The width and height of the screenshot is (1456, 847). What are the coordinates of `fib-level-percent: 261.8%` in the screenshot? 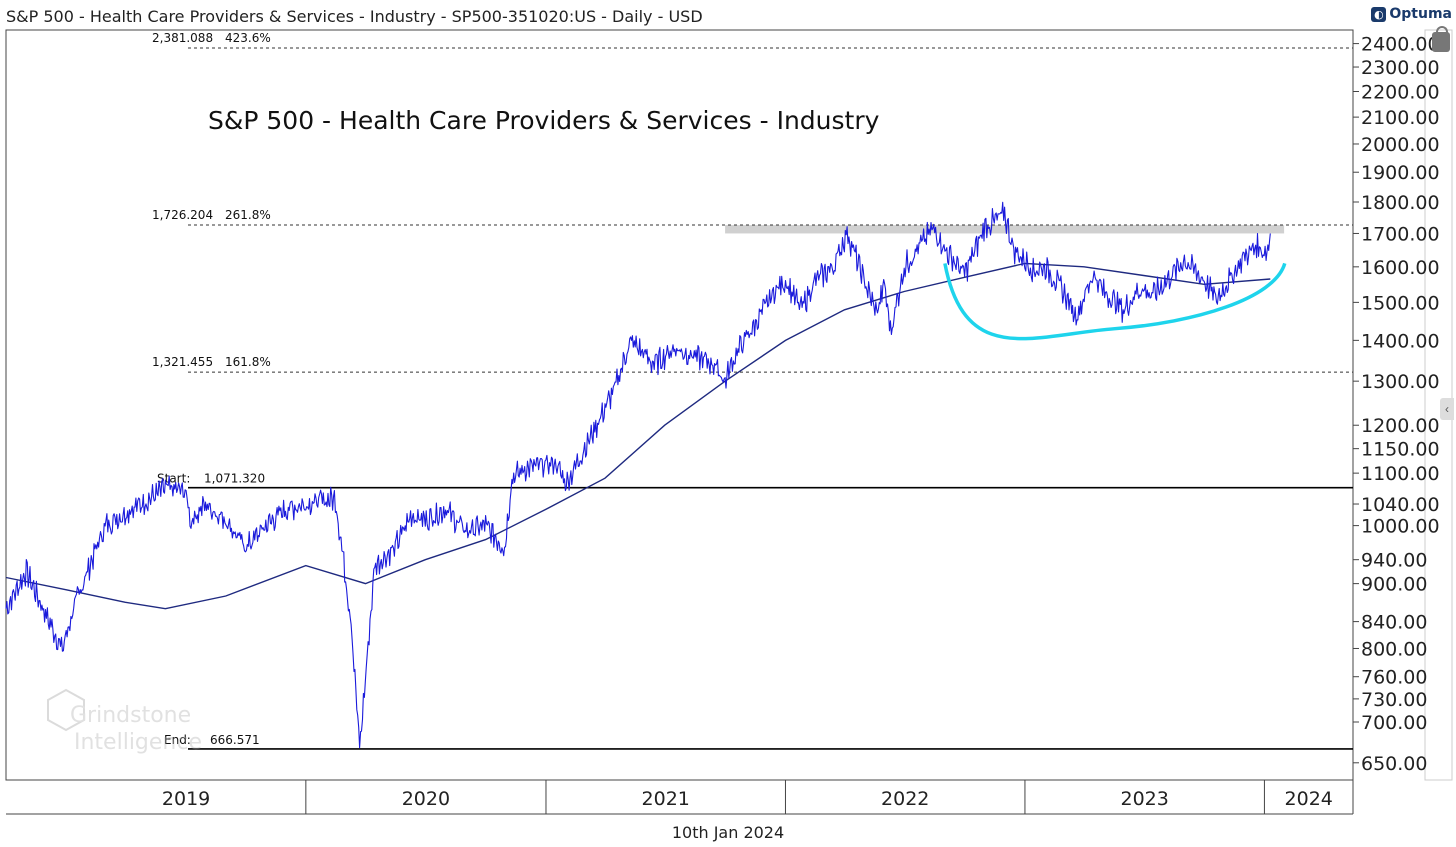 It's located at (248, 215).